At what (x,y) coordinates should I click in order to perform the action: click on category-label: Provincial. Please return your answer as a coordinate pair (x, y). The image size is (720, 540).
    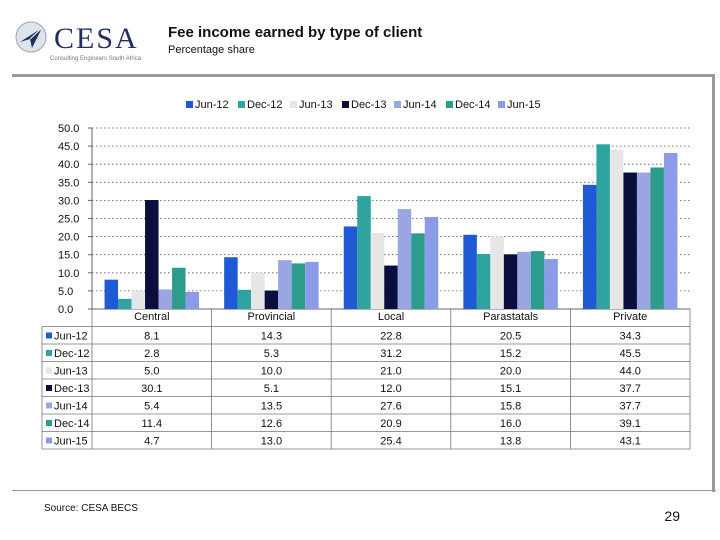
    Looking at the image, I should click on (272, 317).